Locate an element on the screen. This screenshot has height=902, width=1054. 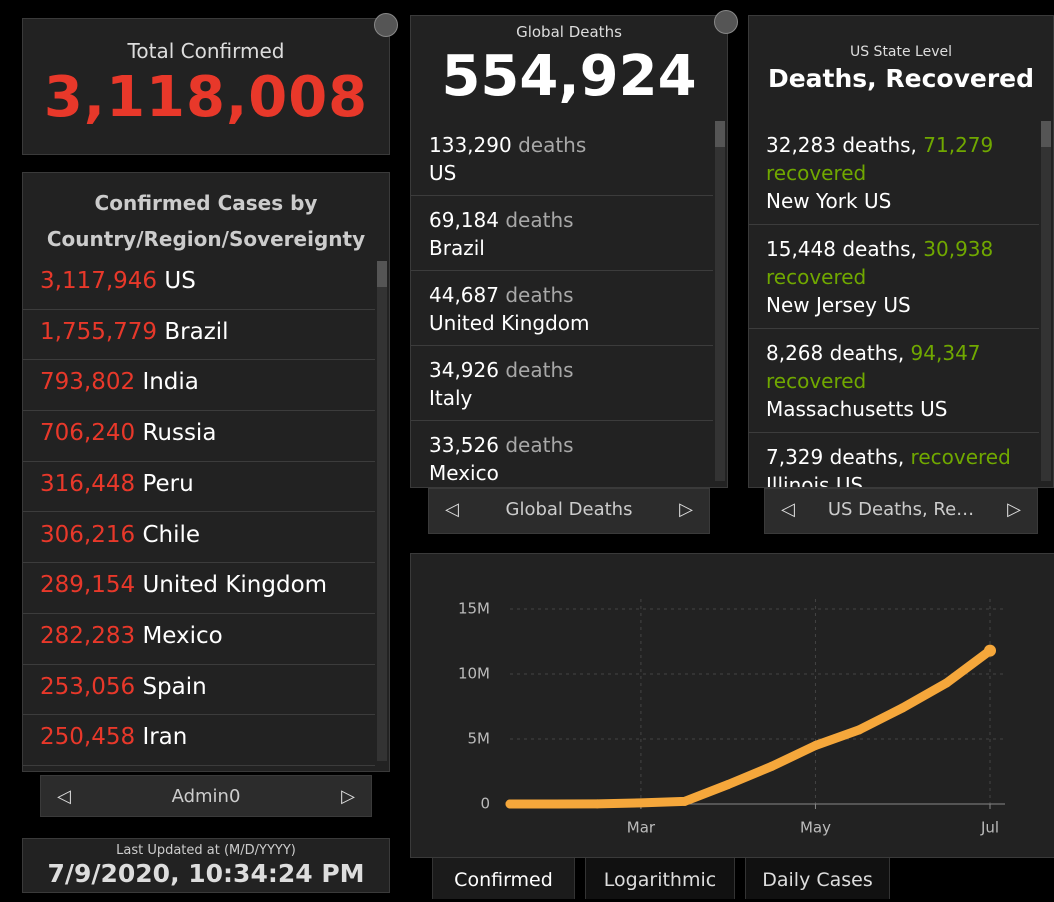
state-tab-bar: ◁ US Deaths, Re… ▷ is located at coordinates (901, 511).